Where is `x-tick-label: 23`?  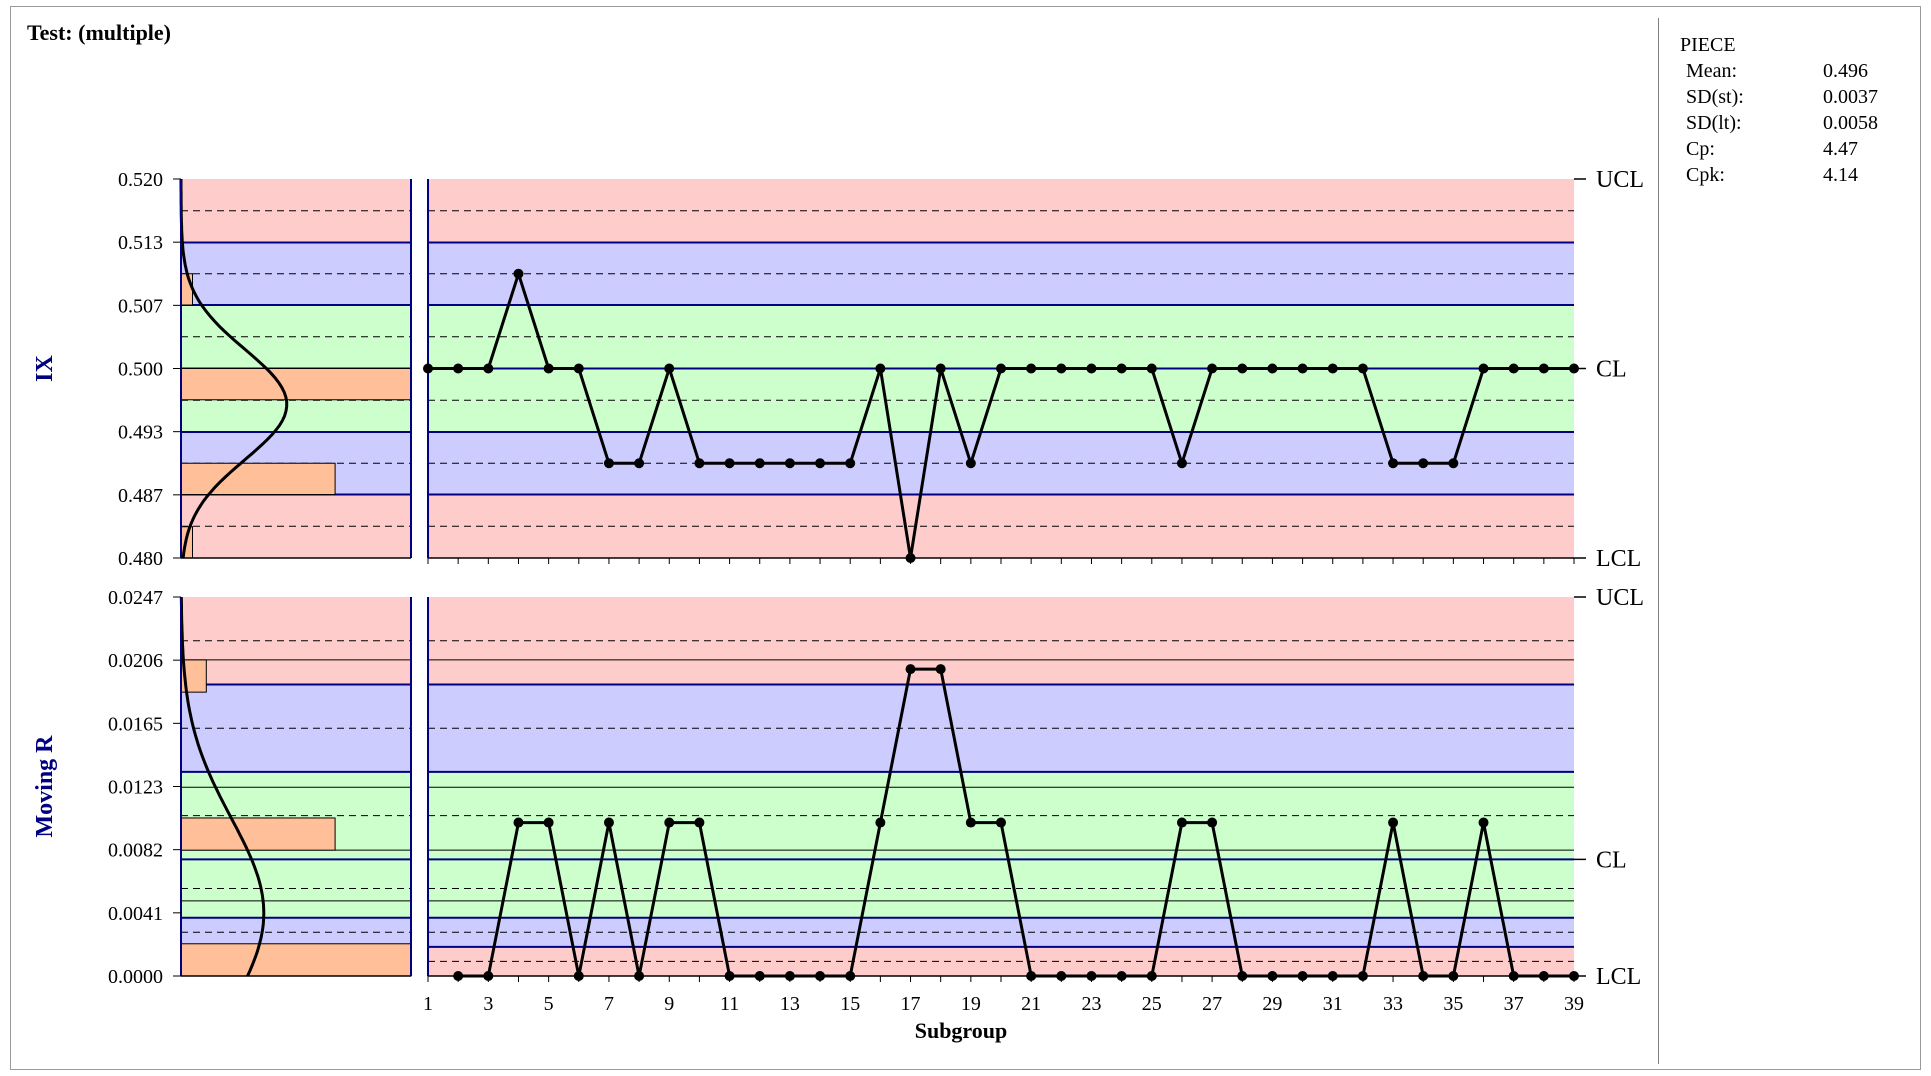 x-tick-label: 23 is located at coordinates (1091, 1004).